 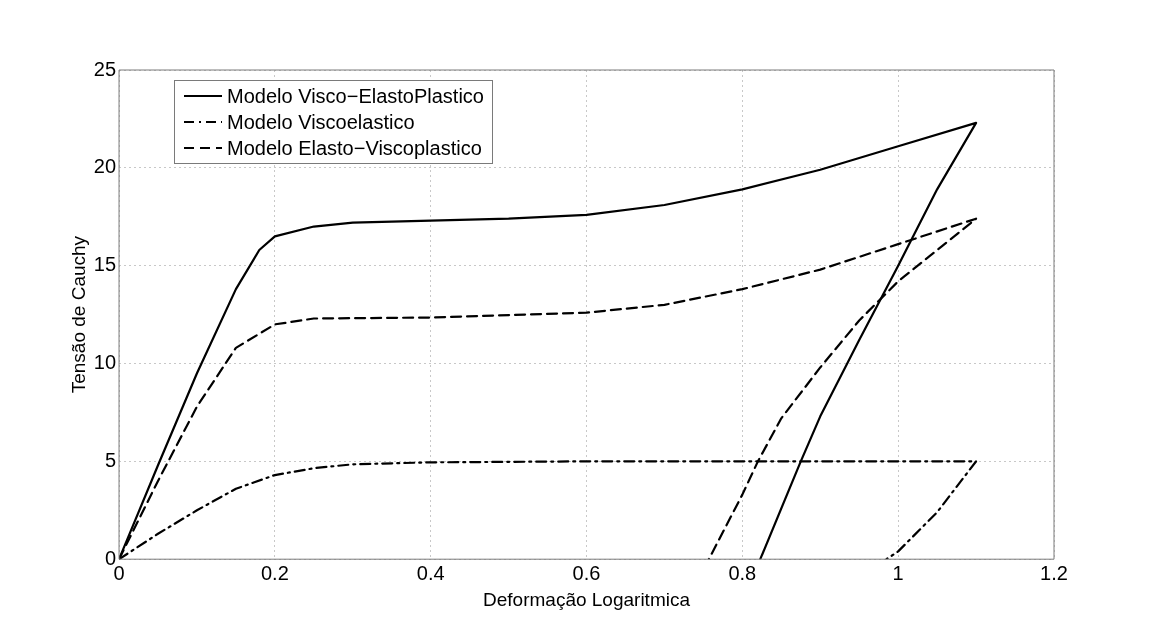 I want to click on y-tick-label: 25, so click(x=105, y=68).